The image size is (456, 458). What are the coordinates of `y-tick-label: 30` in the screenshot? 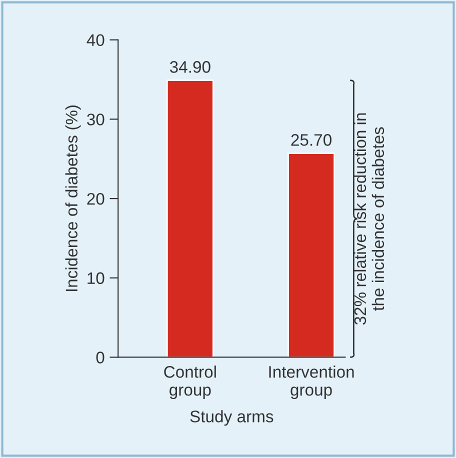 It's located at (95, 120).